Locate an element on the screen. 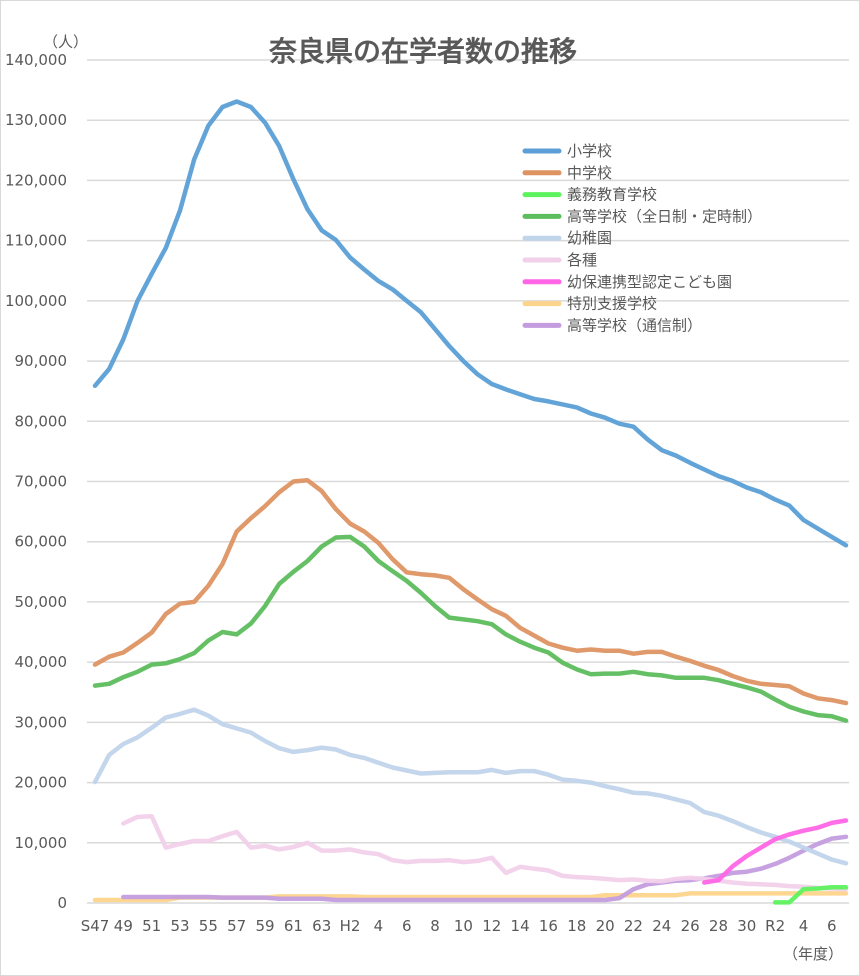  x-tick-label: 28 is located at coordinates (718, 926).